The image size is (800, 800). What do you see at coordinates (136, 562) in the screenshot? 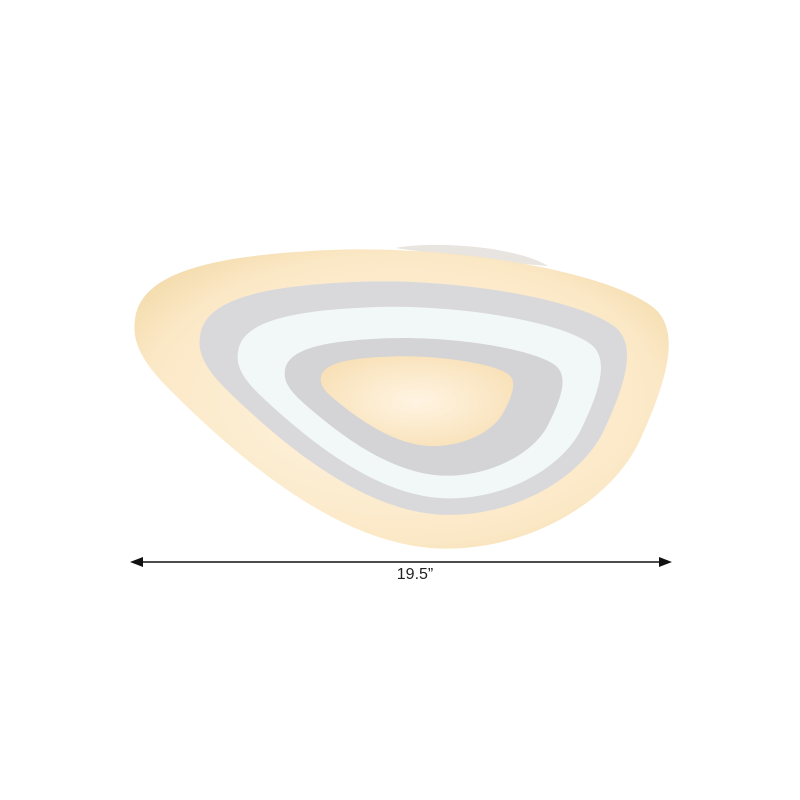
I see `arrow-left-icon` at bounding box center [136, 562].